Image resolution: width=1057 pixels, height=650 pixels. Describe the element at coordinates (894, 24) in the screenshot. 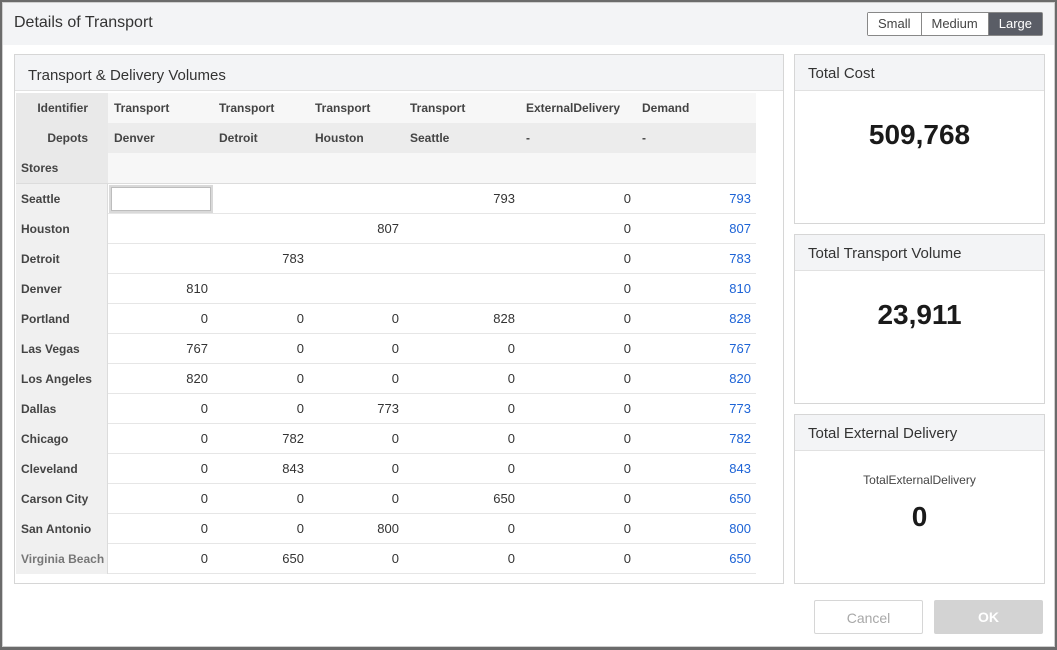

I see `size-small-button: Small` at that location.